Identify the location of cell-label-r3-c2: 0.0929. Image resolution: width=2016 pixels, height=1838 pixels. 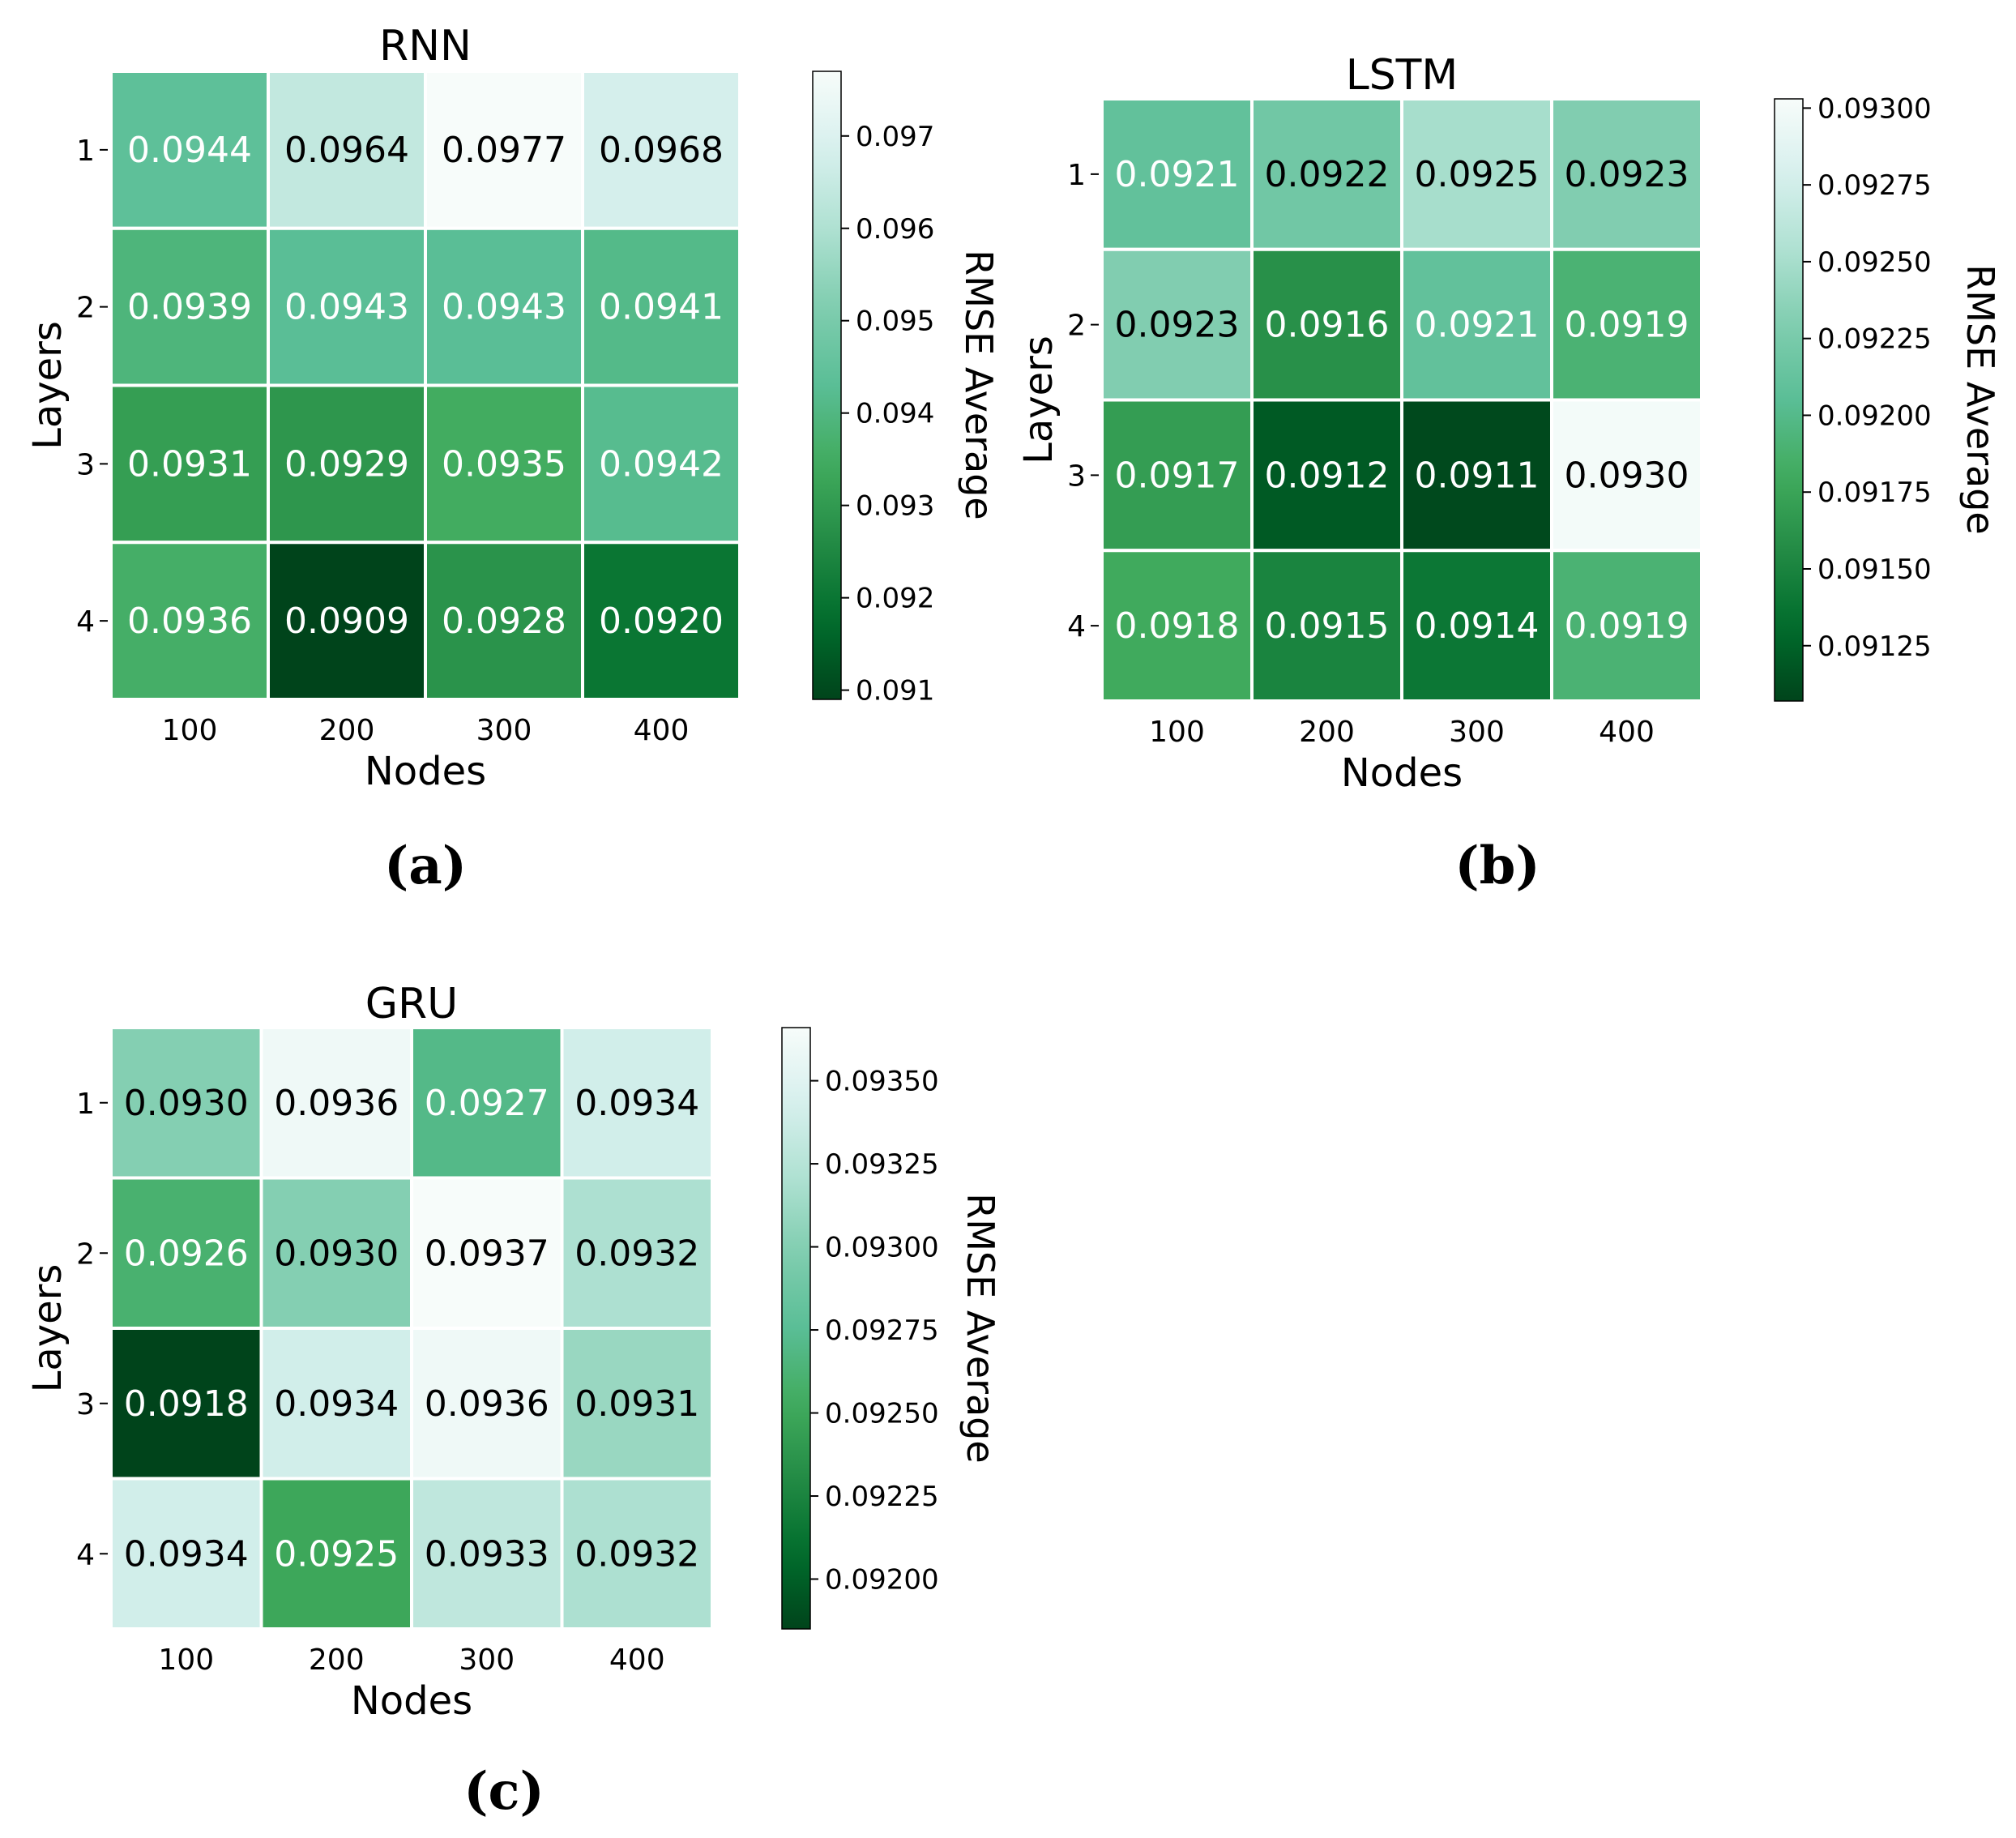
(346, 464).